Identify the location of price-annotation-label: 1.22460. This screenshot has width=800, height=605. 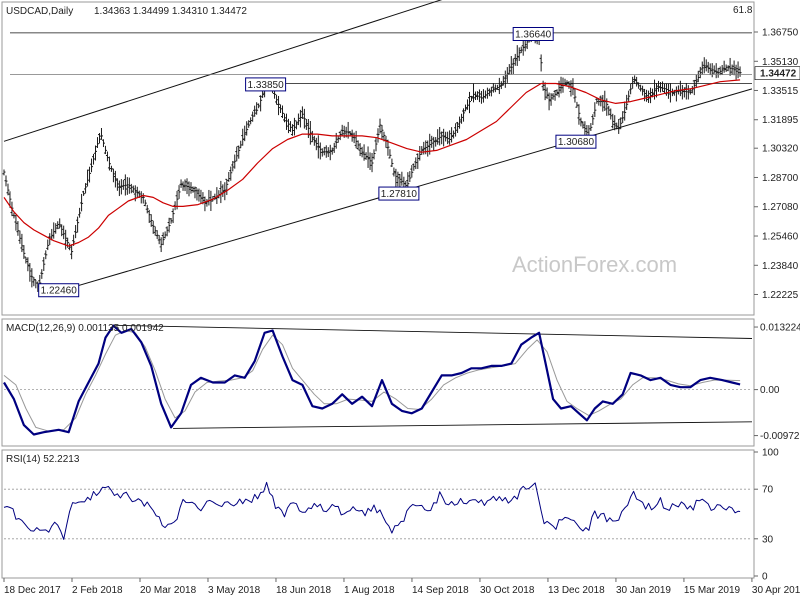
(59, 291).